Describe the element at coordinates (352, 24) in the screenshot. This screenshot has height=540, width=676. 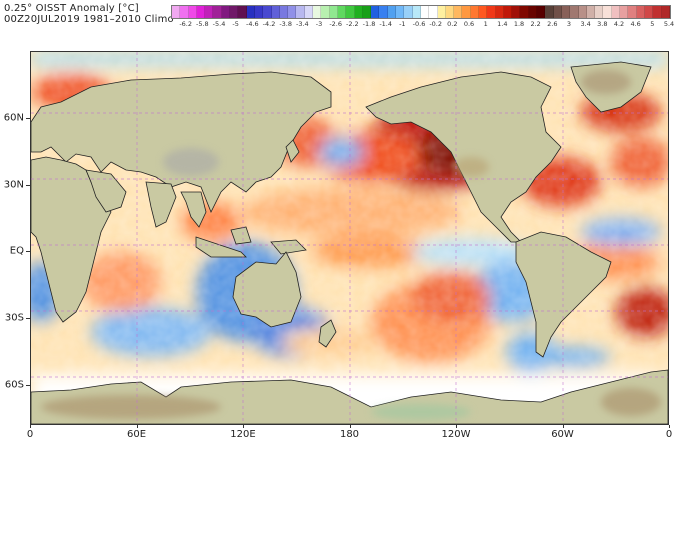
I see `colorbar-tick-label: -2.2` at that location.